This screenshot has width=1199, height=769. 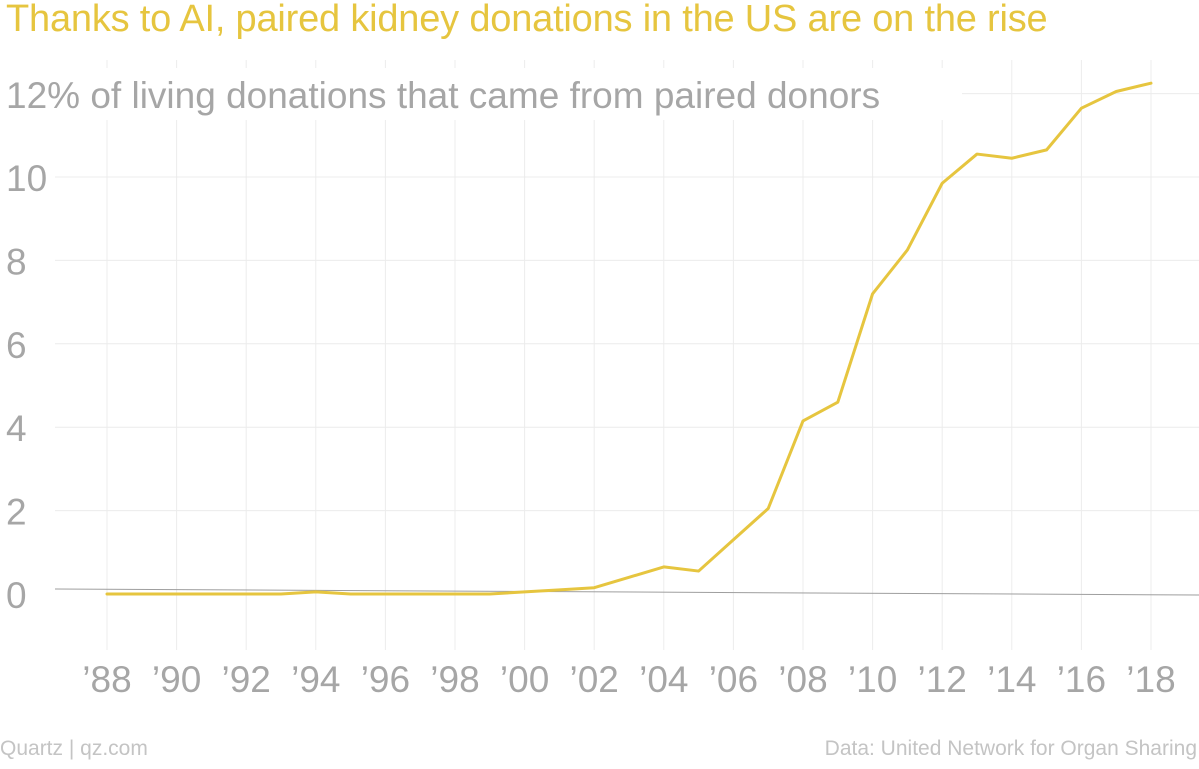 What do you see at coordinates (1150, 679) in the screenshot?
I see `x-tick-label: ’18` at bounding box center [1150, 679].